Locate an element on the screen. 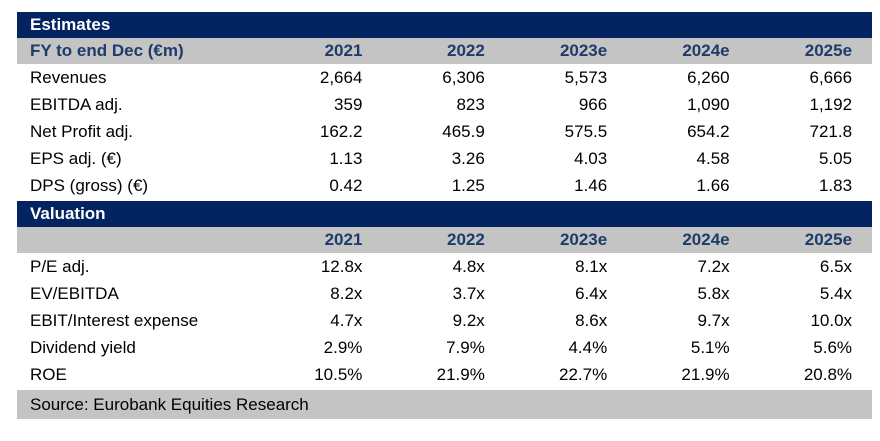 The image size is (880, 441). cell-value: 1.83 is located at coordinates (835, 185).